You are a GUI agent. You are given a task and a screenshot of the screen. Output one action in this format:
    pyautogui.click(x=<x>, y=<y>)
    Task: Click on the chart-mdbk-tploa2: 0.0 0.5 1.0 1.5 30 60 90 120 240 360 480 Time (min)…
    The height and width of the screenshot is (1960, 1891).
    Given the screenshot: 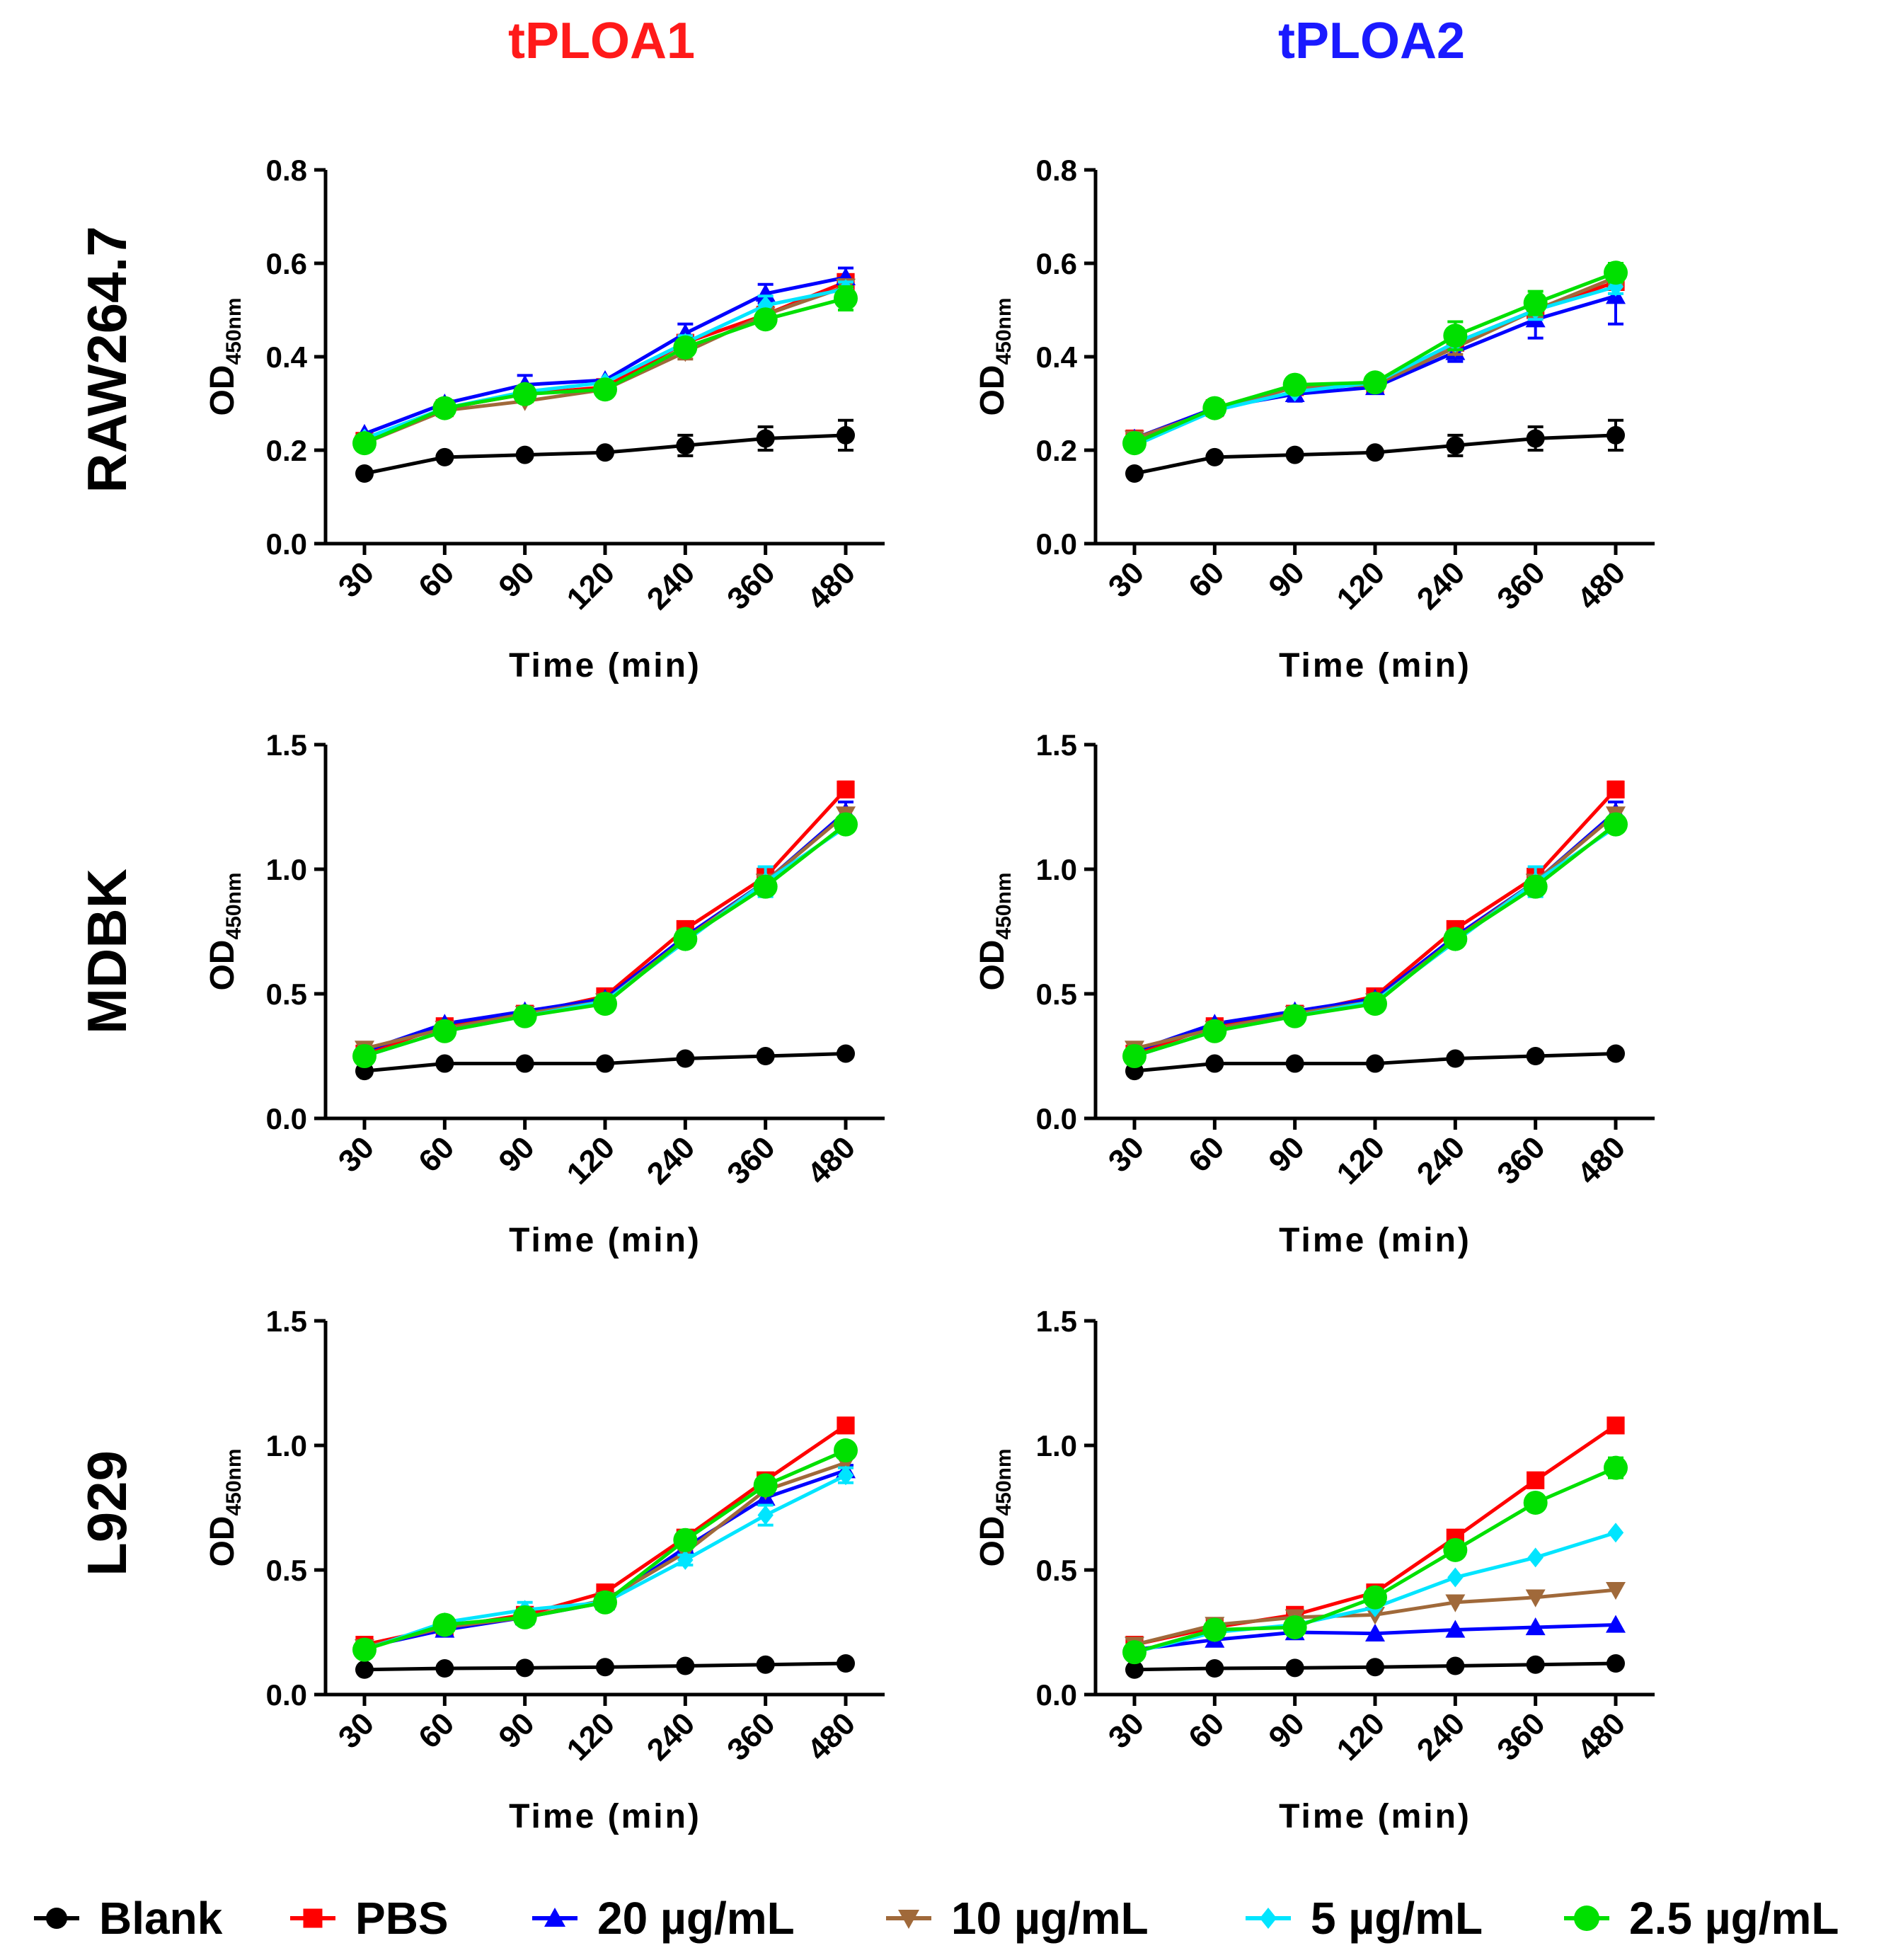 What is the action you would take?
    pyautogui.click(x=1314, y=993)
    